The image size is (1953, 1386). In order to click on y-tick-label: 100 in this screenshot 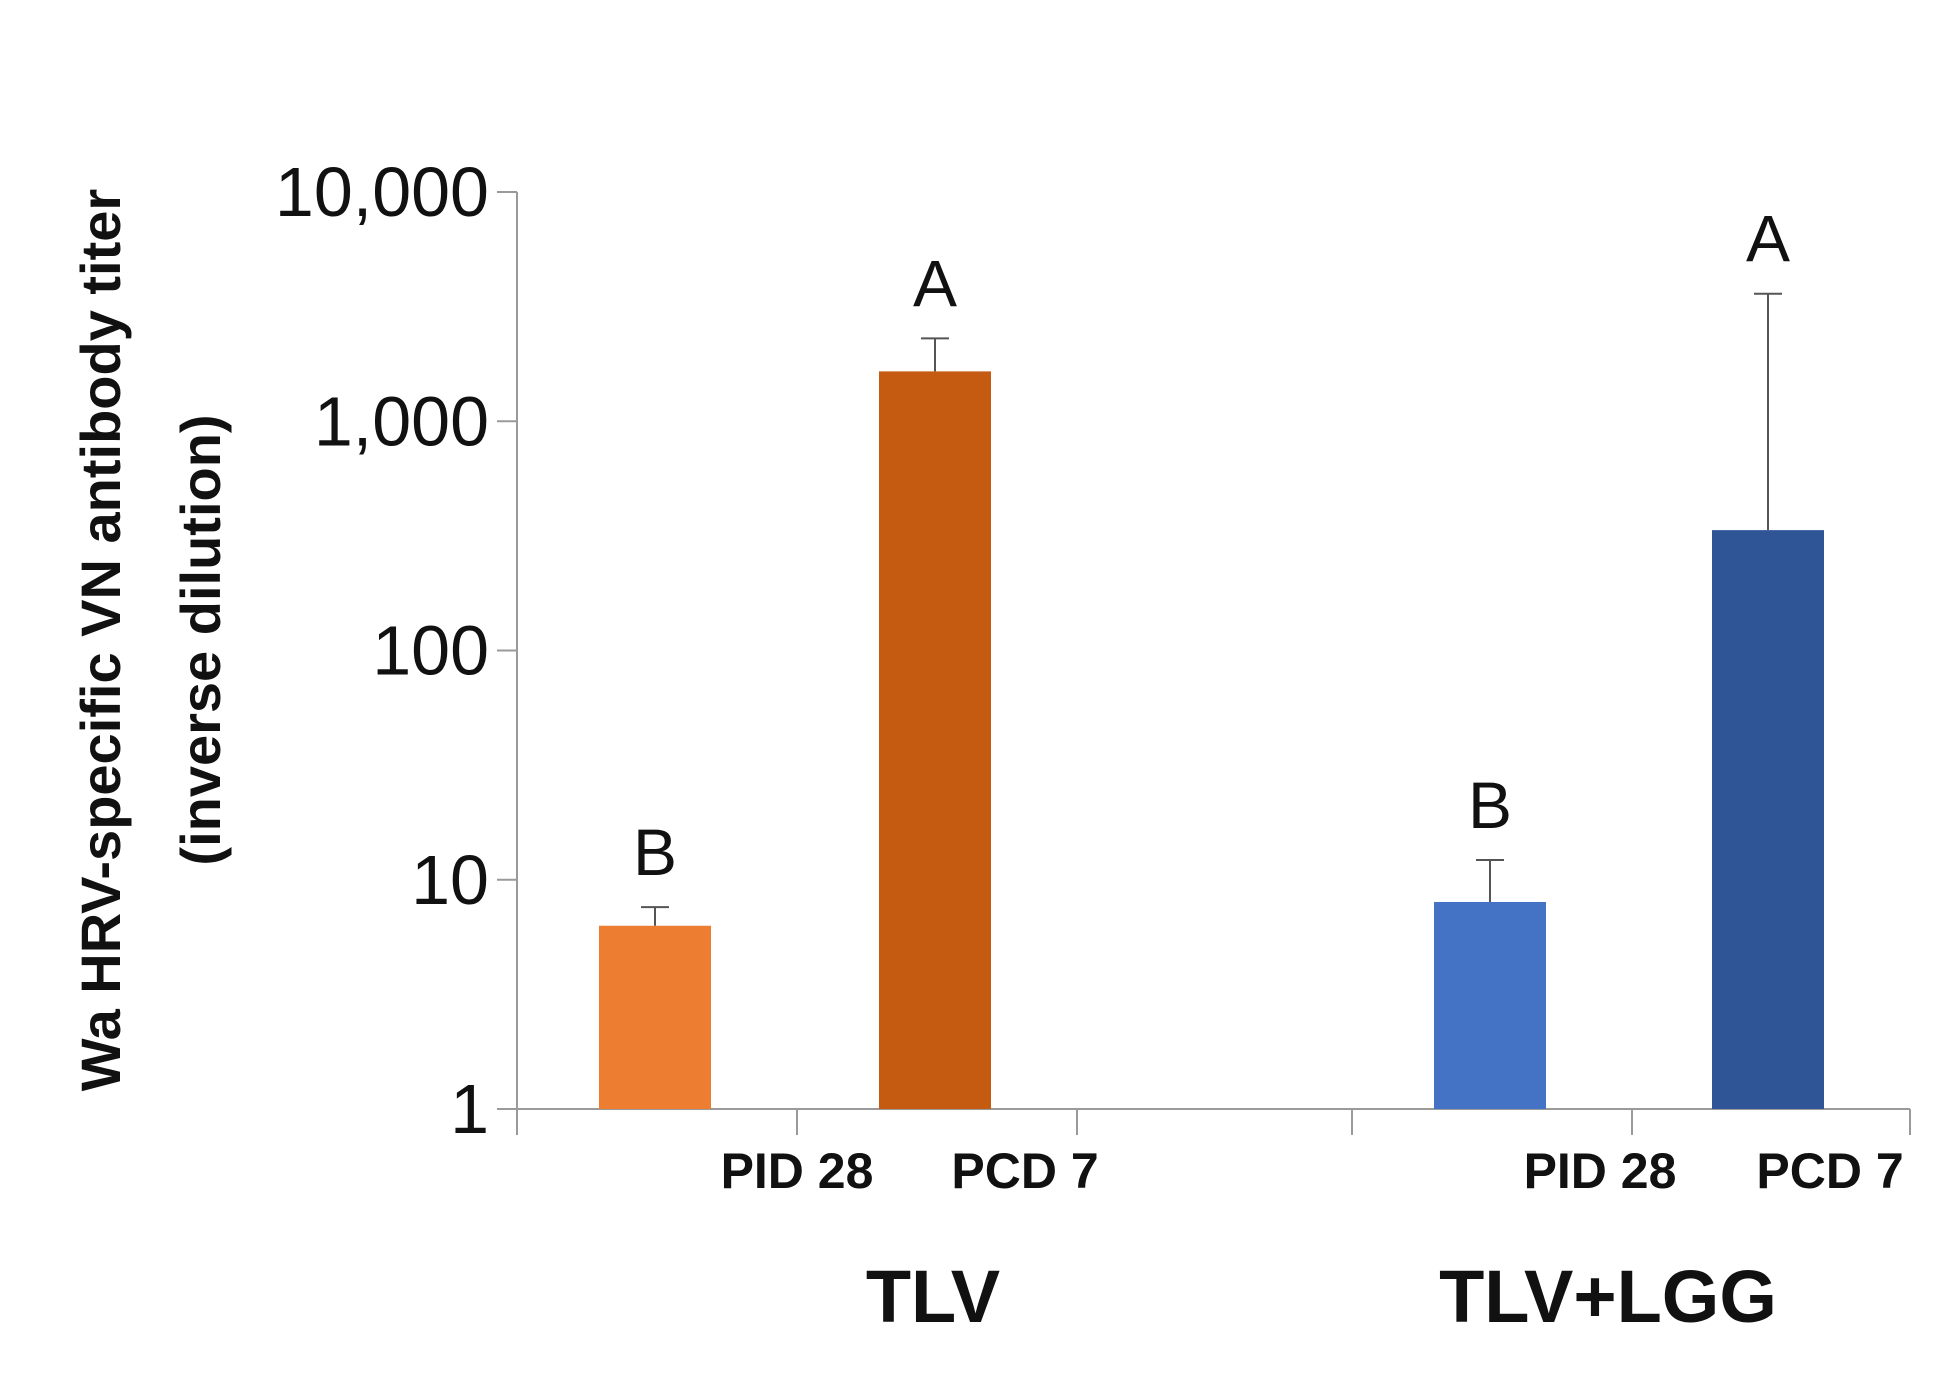, I will do `click(430, 651)`.